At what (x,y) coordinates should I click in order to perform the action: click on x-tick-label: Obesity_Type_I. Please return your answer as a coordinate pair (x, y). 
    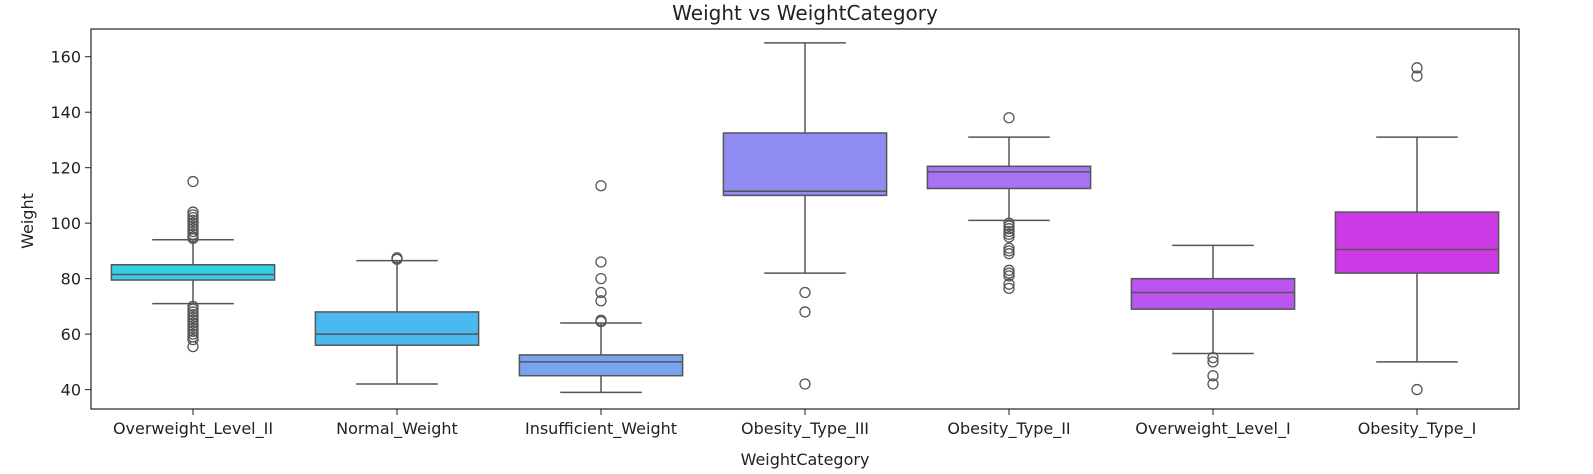
    Looking at the image, I should click on (1417, 429).